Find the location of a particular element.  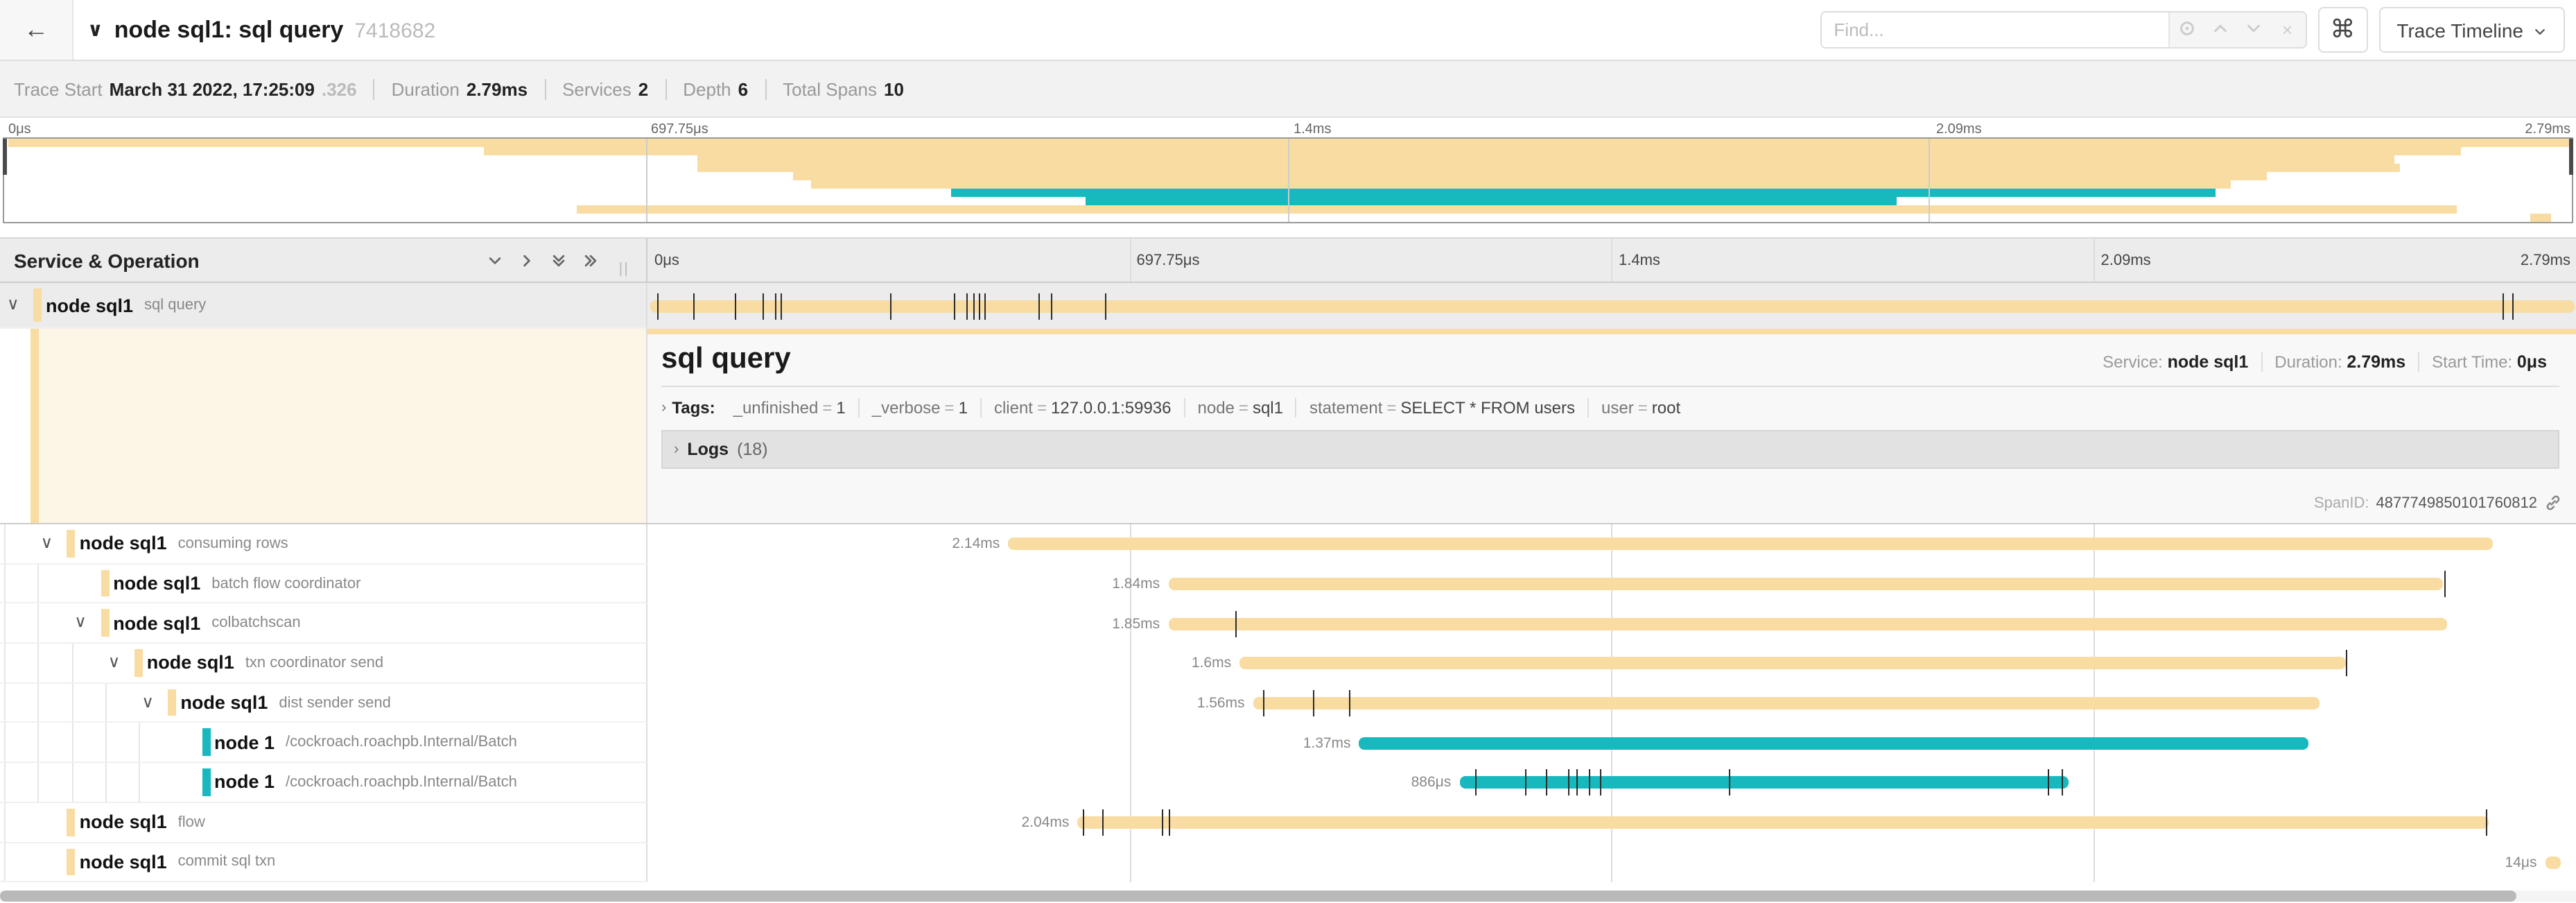

span-bar-cell: 1.37ms is located at coordinates (1611, 743).